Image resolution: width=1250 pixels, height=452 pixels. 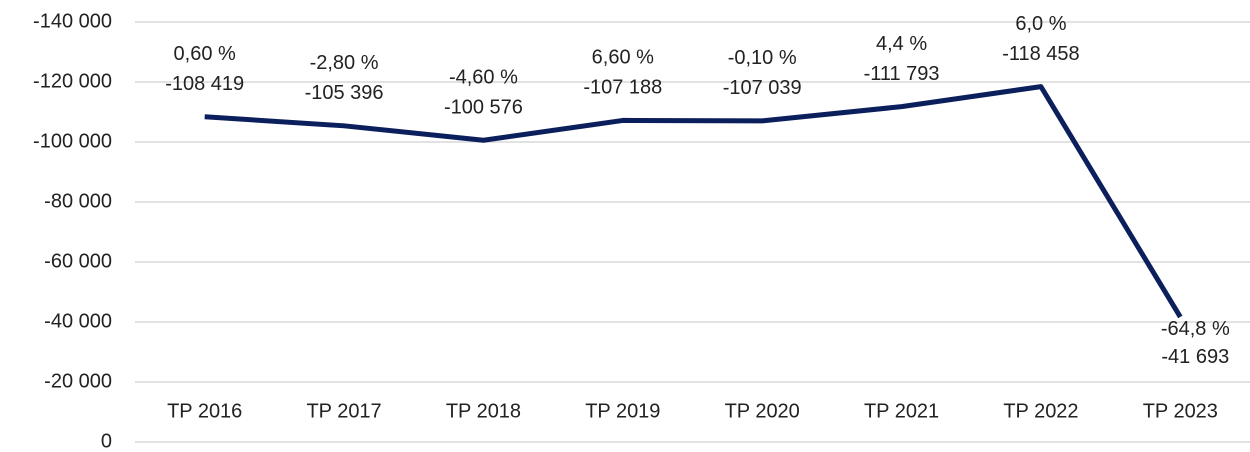 What do you see at coordinates (901, 411) in the screenshot?
I see `x-tick-label: TP 2021` at bounding box center [901, 411].